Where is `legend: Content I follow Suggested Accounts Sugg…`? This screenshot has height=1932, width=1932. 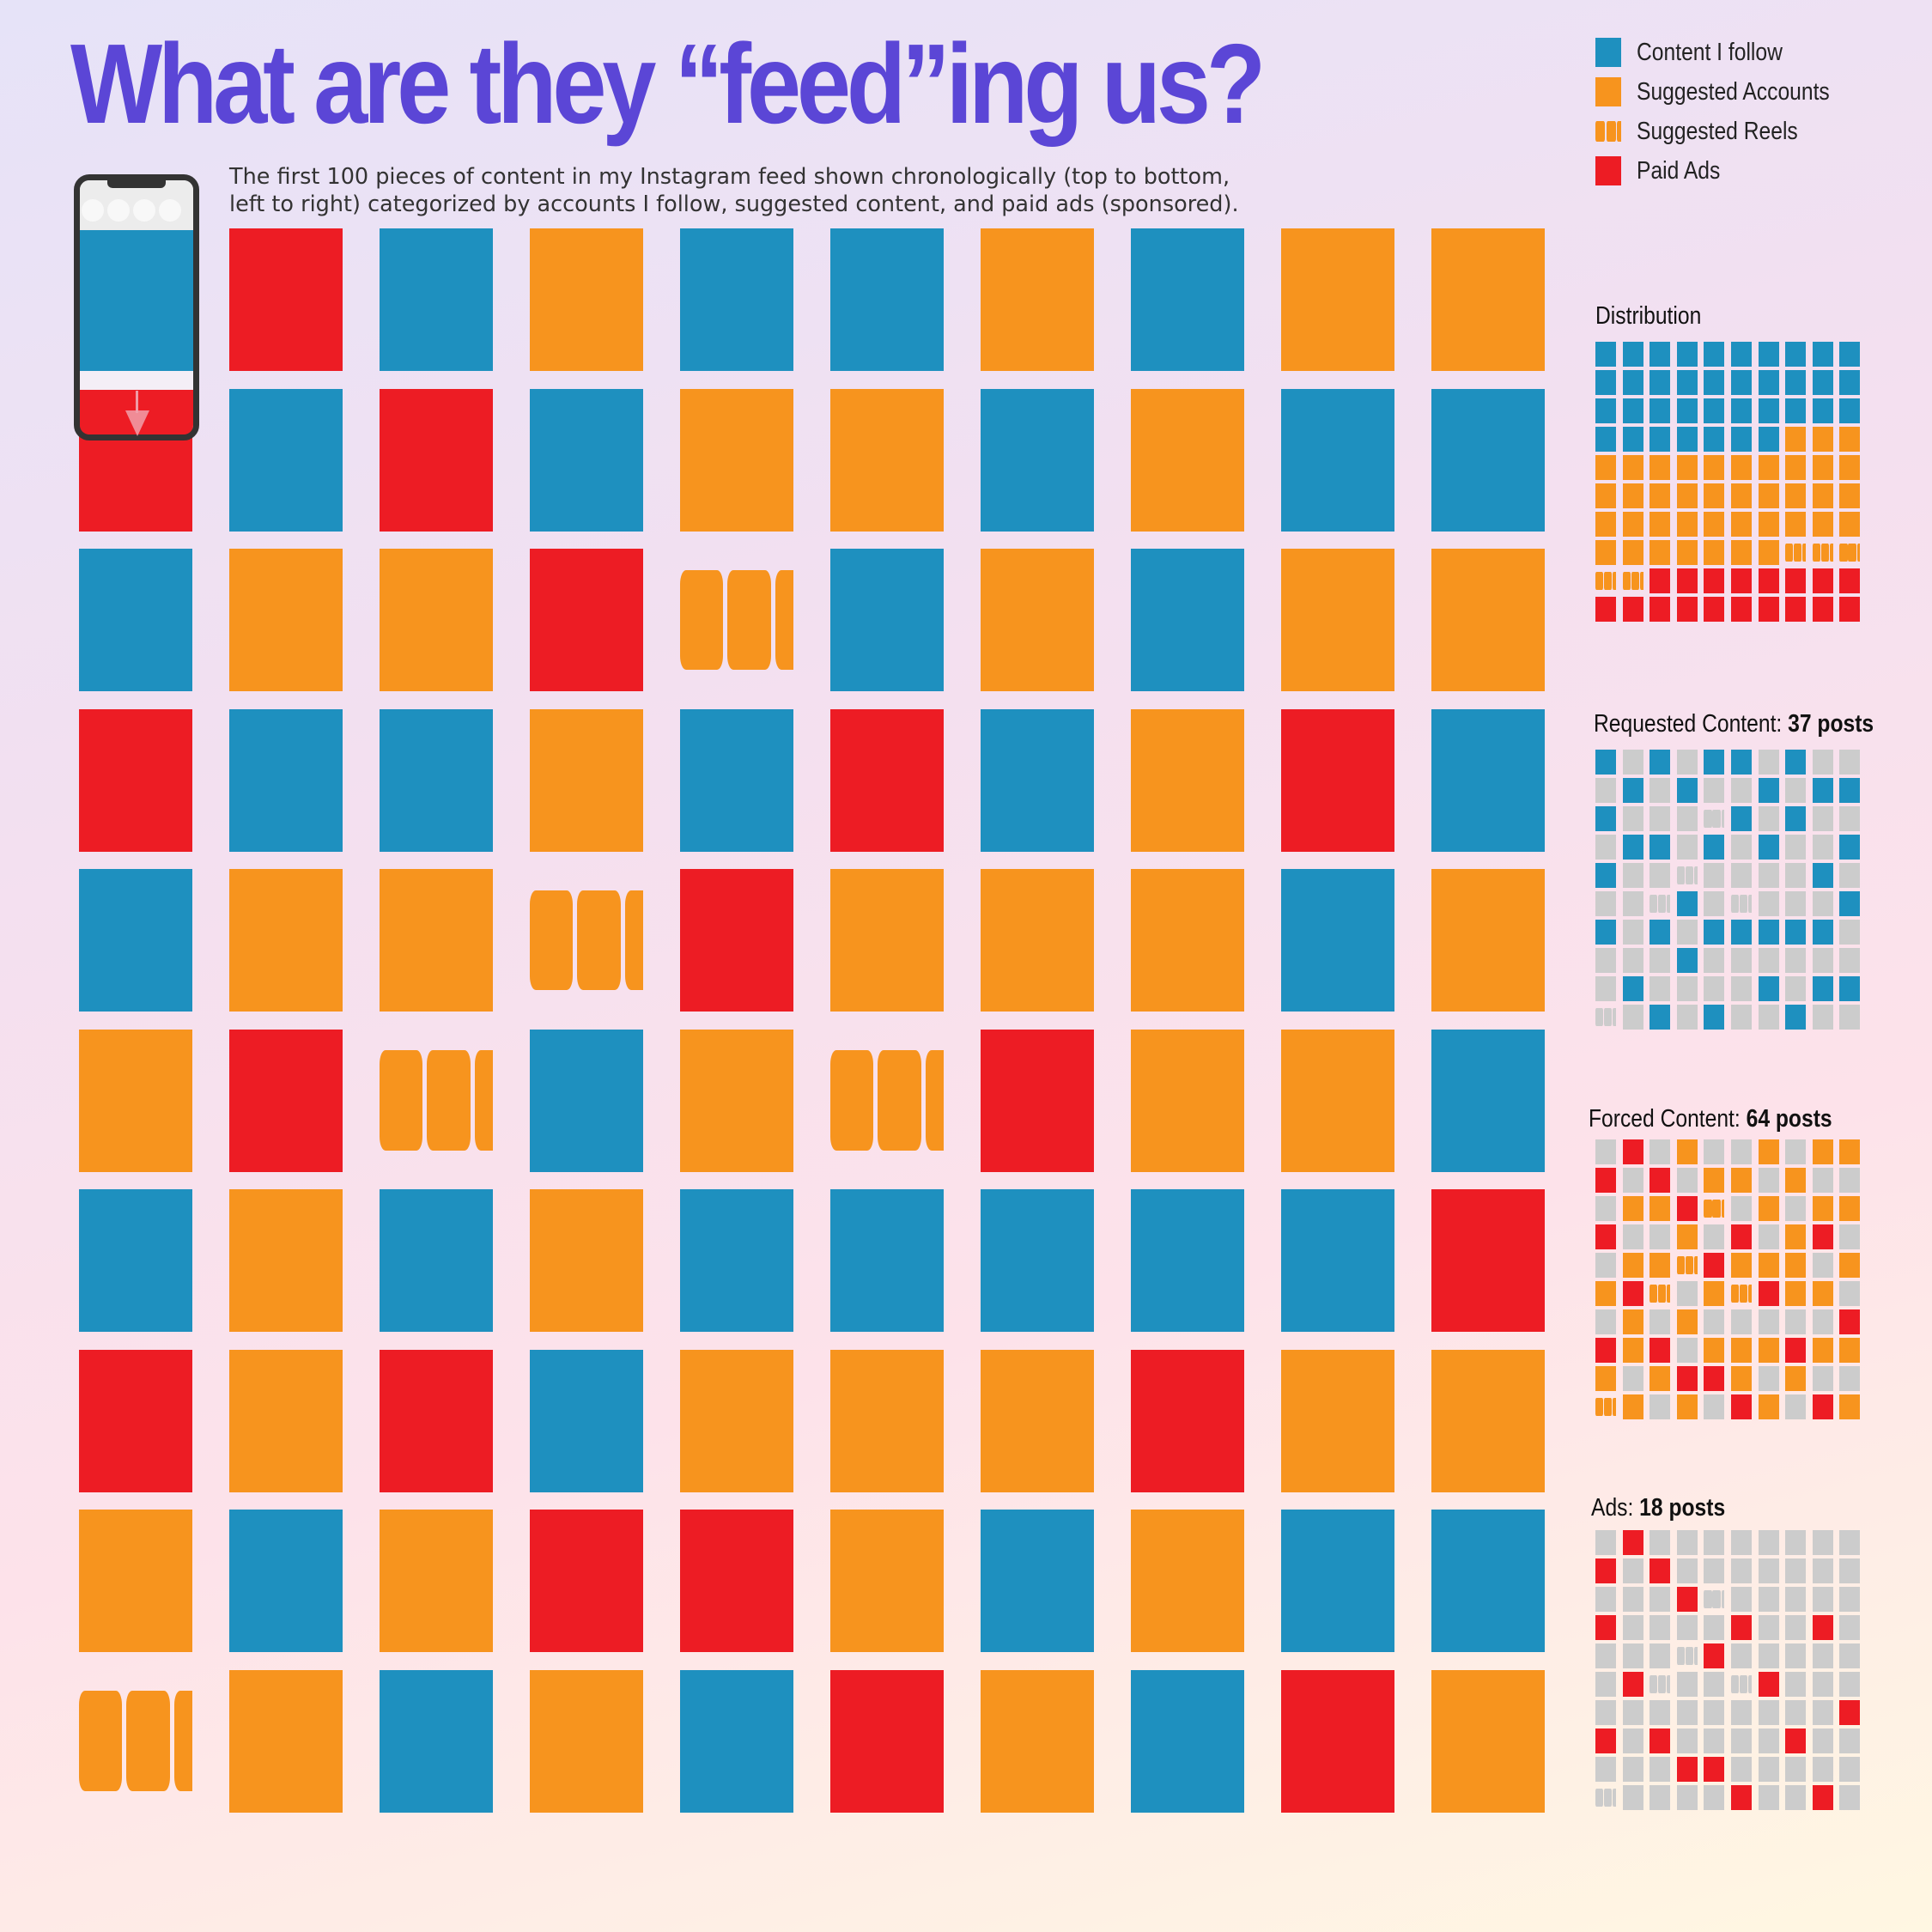 legend: Content I follow Suggested Accounts Sugg… is located at coordinates (1729, 112).